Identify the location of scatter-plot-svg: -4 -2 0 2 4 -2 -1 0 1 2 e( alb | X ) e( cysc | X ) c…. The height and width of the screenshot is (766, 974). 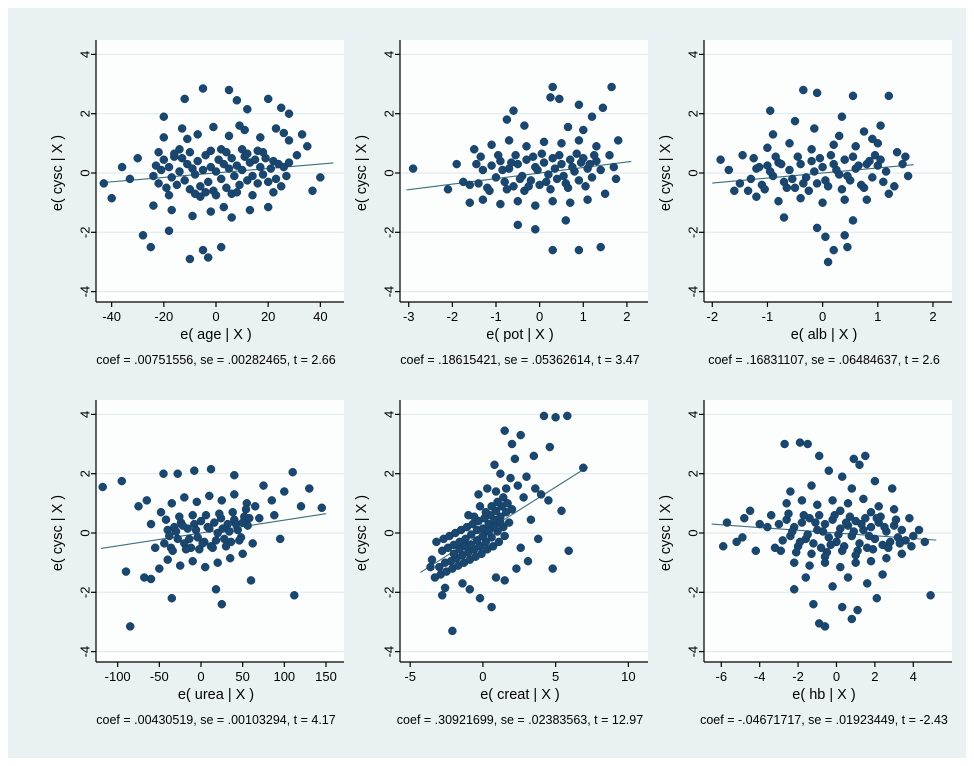
(805, 203).